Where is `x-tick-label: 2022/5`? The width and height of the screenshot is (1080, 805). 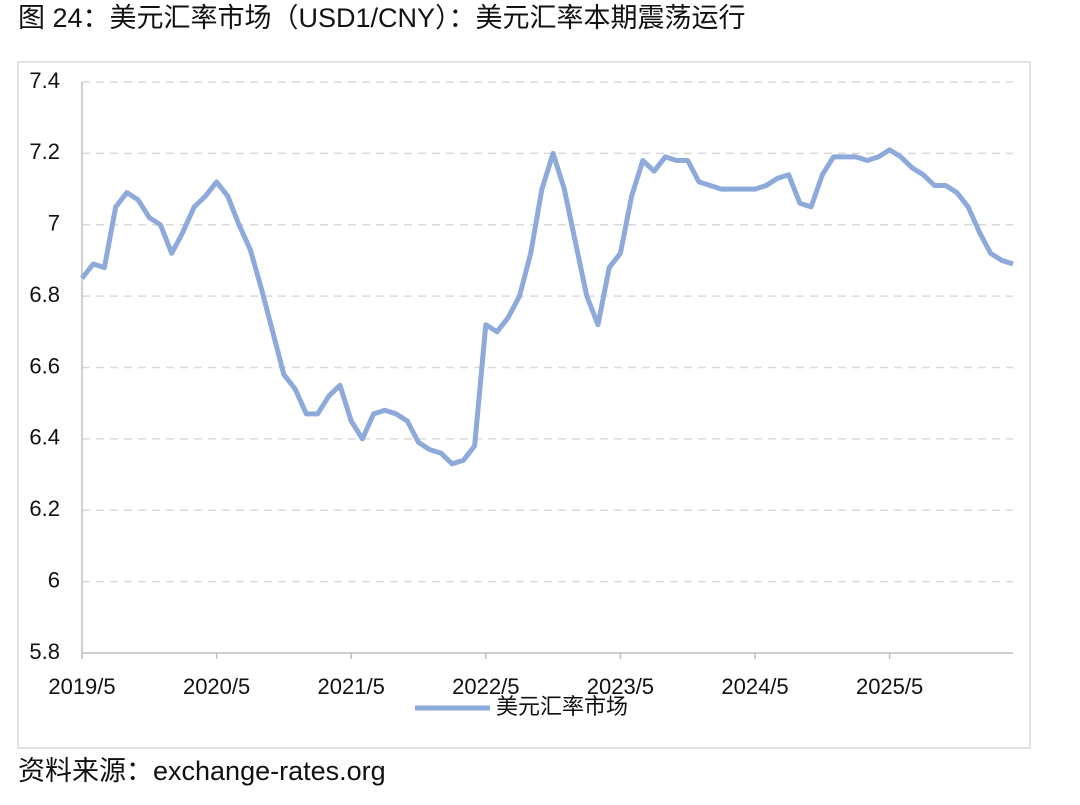 x-tick-label: 2022/5 is located at coordinates (485, 686).